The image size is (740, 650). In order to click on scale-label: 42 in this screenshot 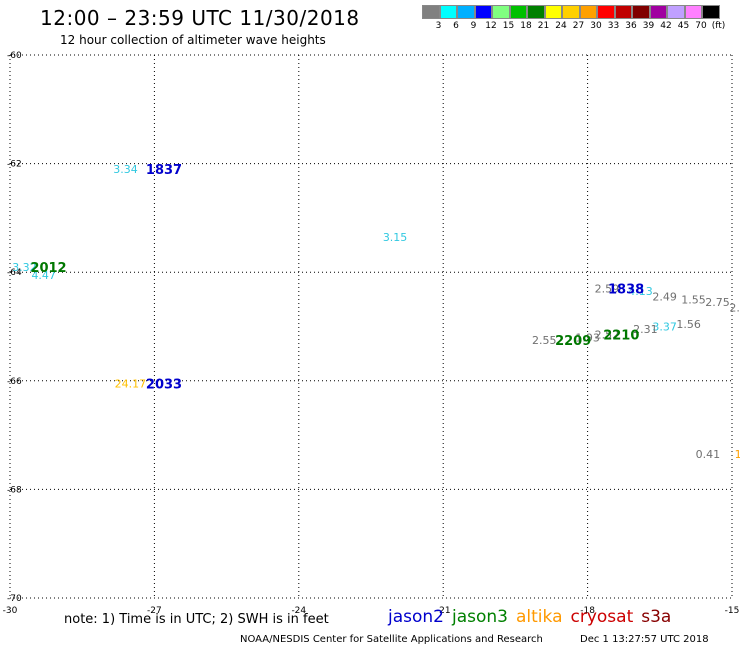, I will do `click(666, 26)`.